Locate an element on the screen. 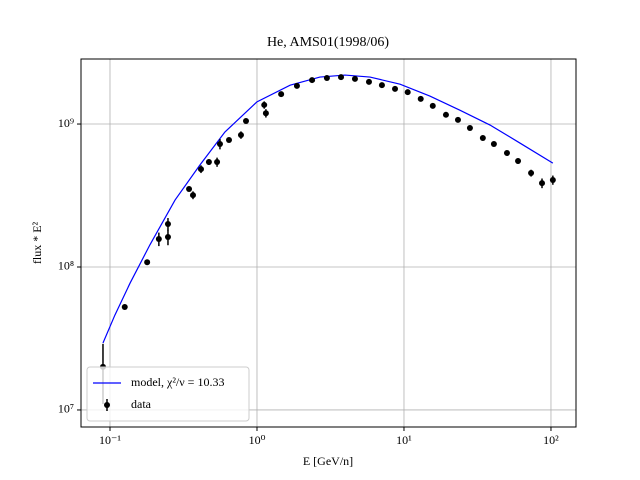 The height and width of the screenshot is (480, 640). y-axis-label: flux * E² is located at coordinates (37, 242).